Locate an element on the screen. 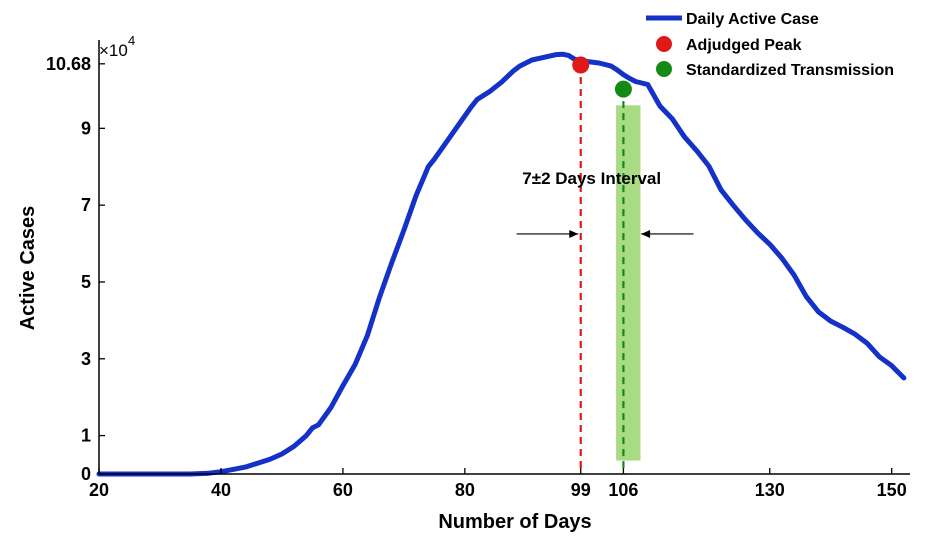 The width and height of the screenshot is (934, 538). standardized-transmission-point is located at coordinates (623, 89).